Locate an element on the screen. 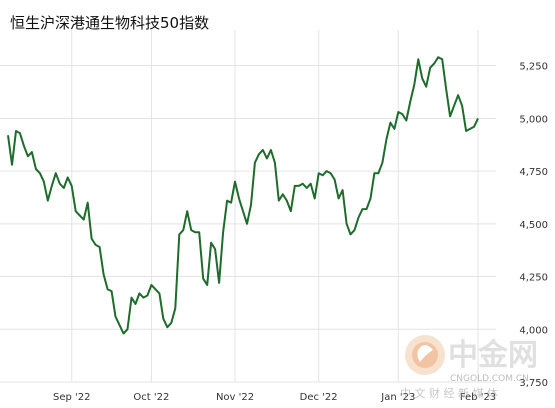 The height and width of the screenshot is (408, 555). x-tick-label: Dec '22 is located at coordinates (319, 397).